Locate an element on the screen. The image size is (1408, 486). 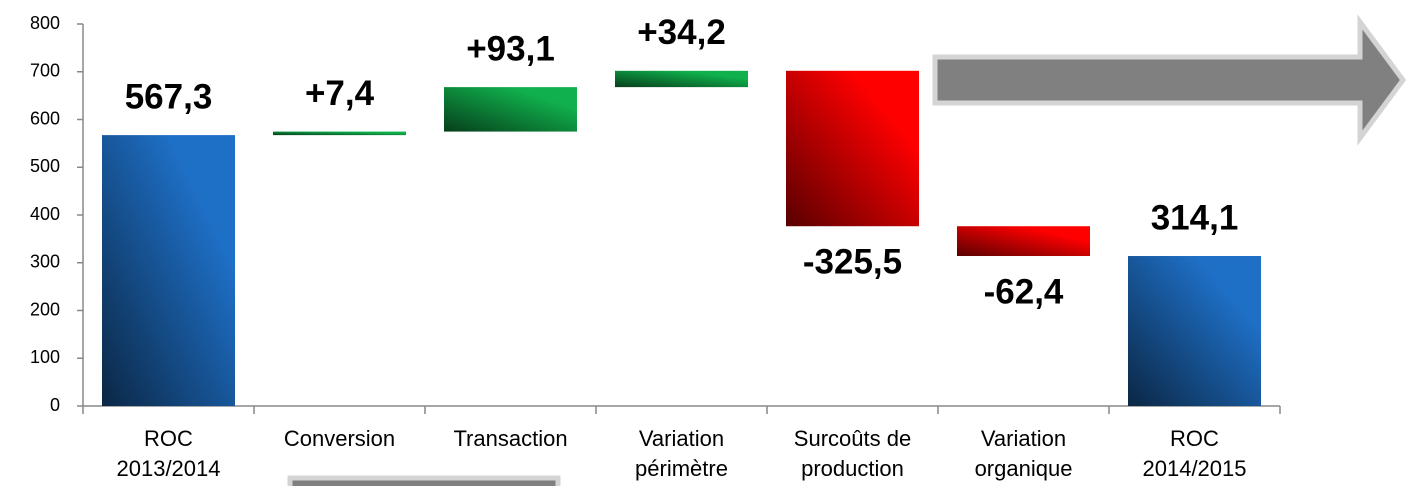
y-tick-label: 700 is located at coordinates (45, 71).